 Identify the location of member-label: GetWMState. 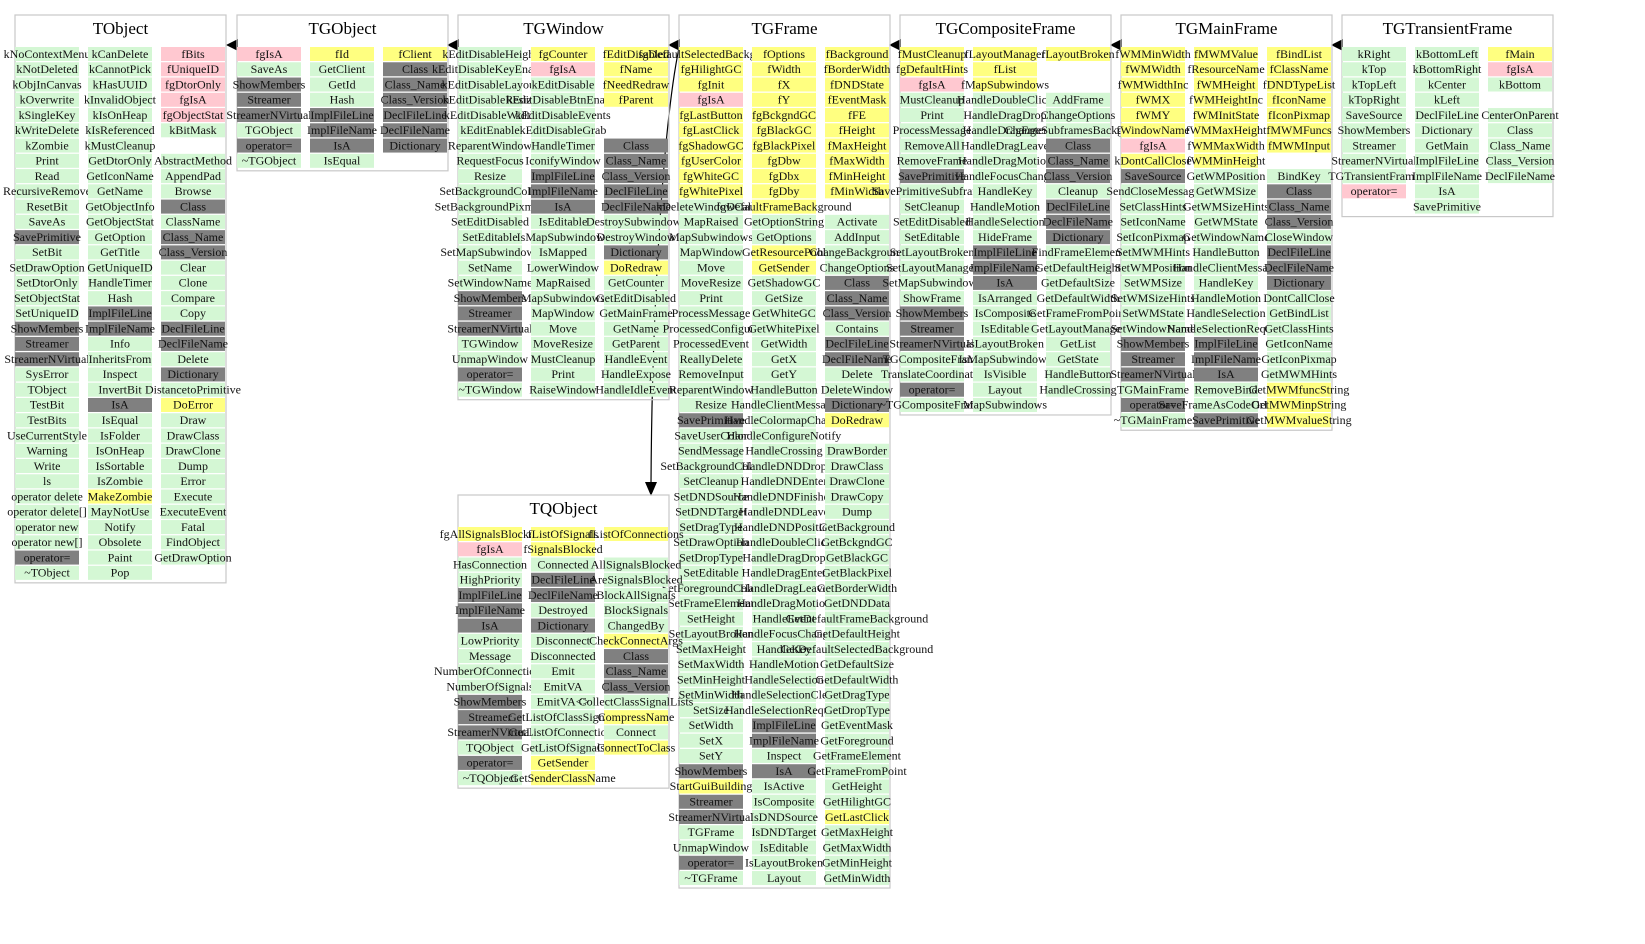
(1225, 222).